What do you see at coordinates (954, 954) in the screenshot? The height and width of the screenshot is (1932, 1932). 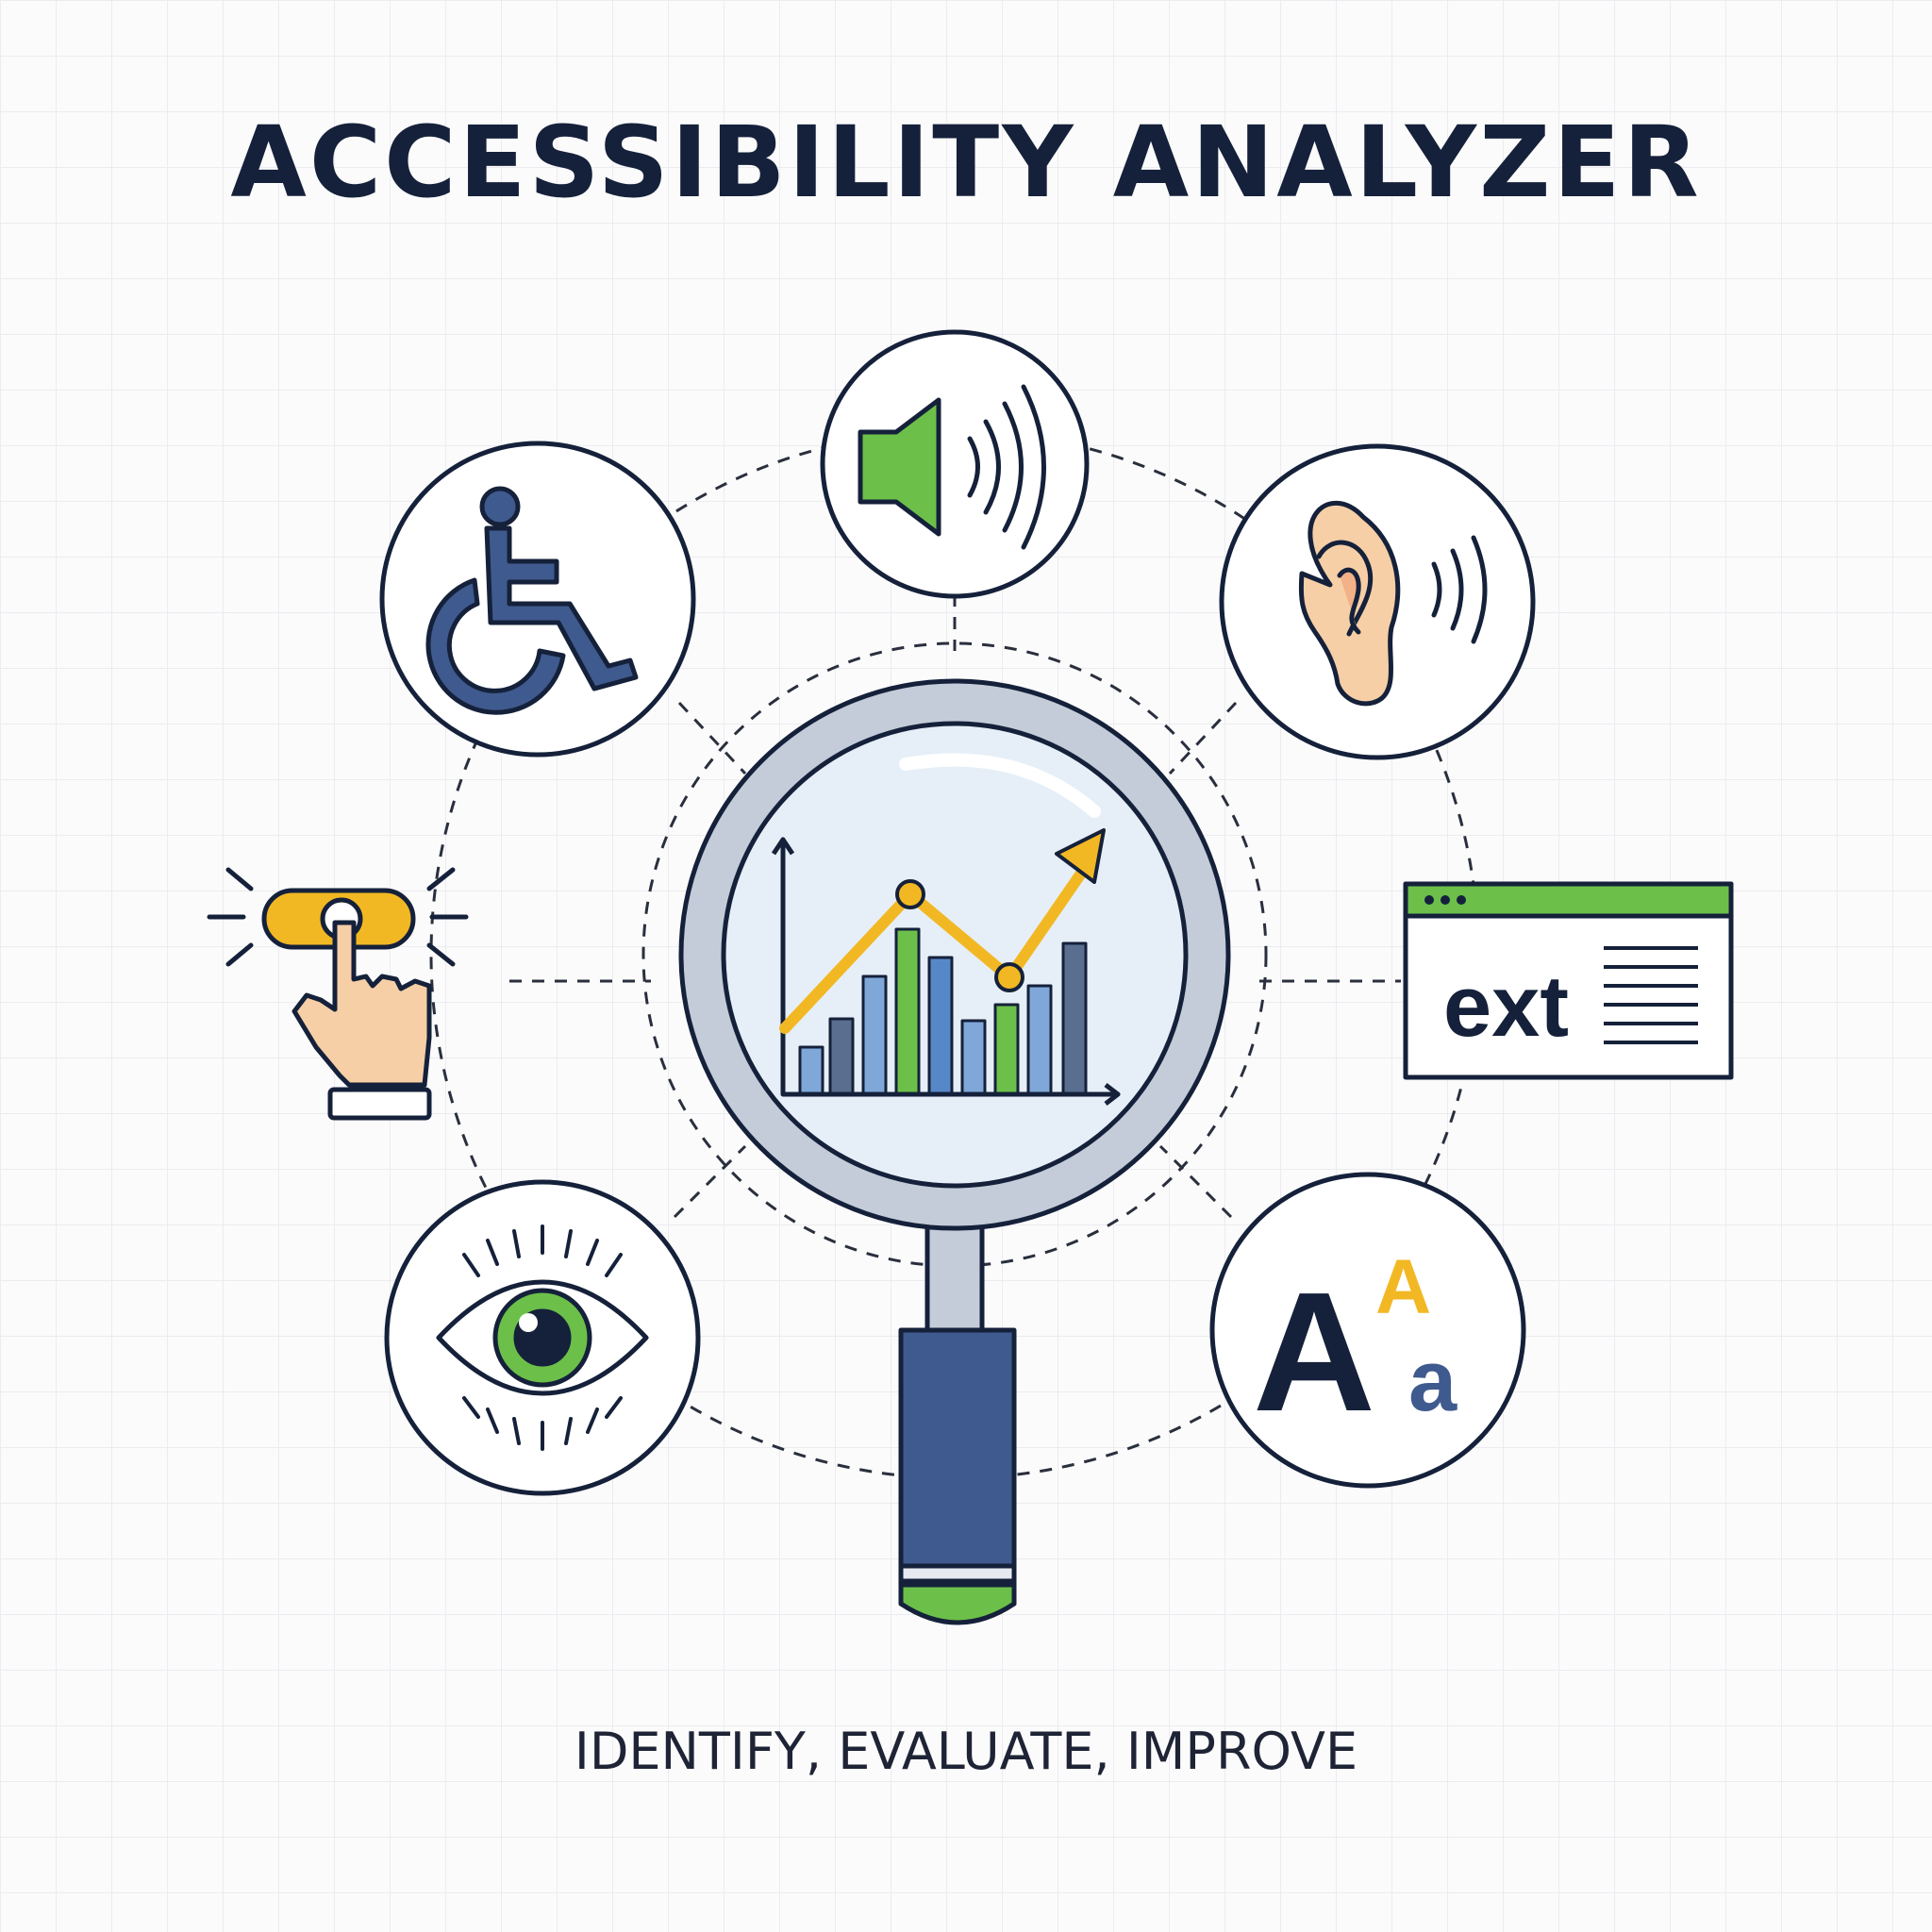 I see `inner-dashed-ring` at bounding box center [954, 954].